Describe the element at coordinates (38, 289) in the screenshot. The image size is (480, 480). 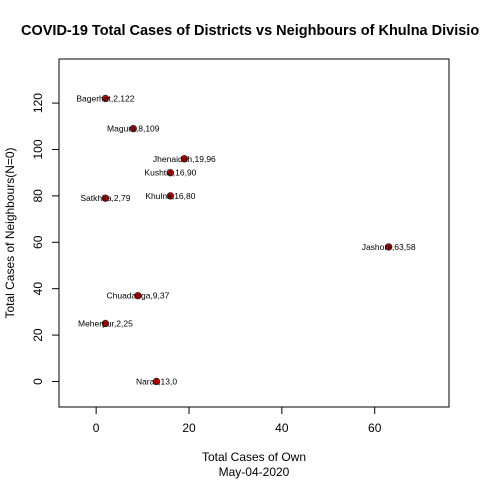
I see `y-tick-label: 40` at that location.